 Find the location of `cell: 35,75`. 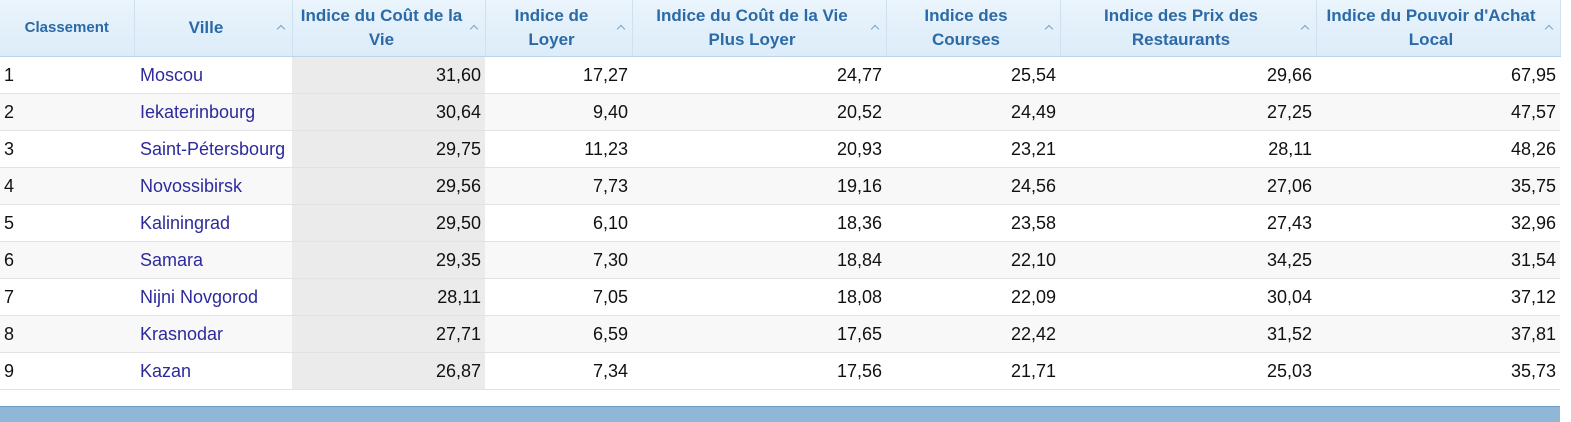

cell: 35,75 is located at coordinates (1438, 186).